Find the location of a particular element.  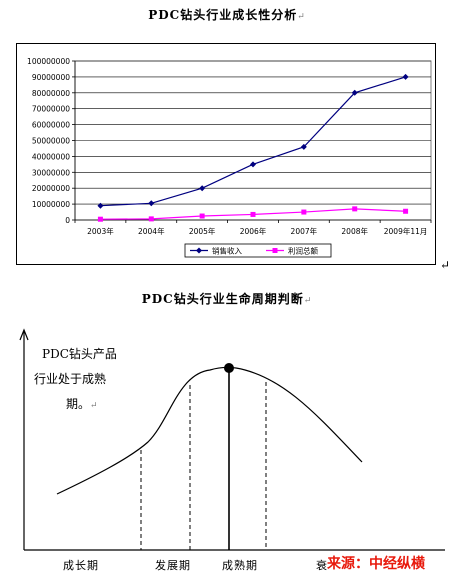

y-tick-label: 50000000 is located at coordinates (51, 141).